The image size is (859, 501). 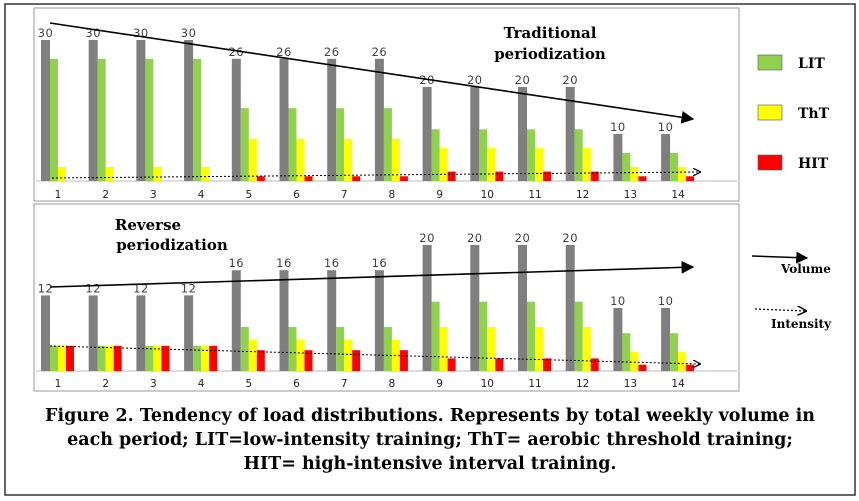 I want to click on data-label-week-4: 12, so click(x=189, y=288).